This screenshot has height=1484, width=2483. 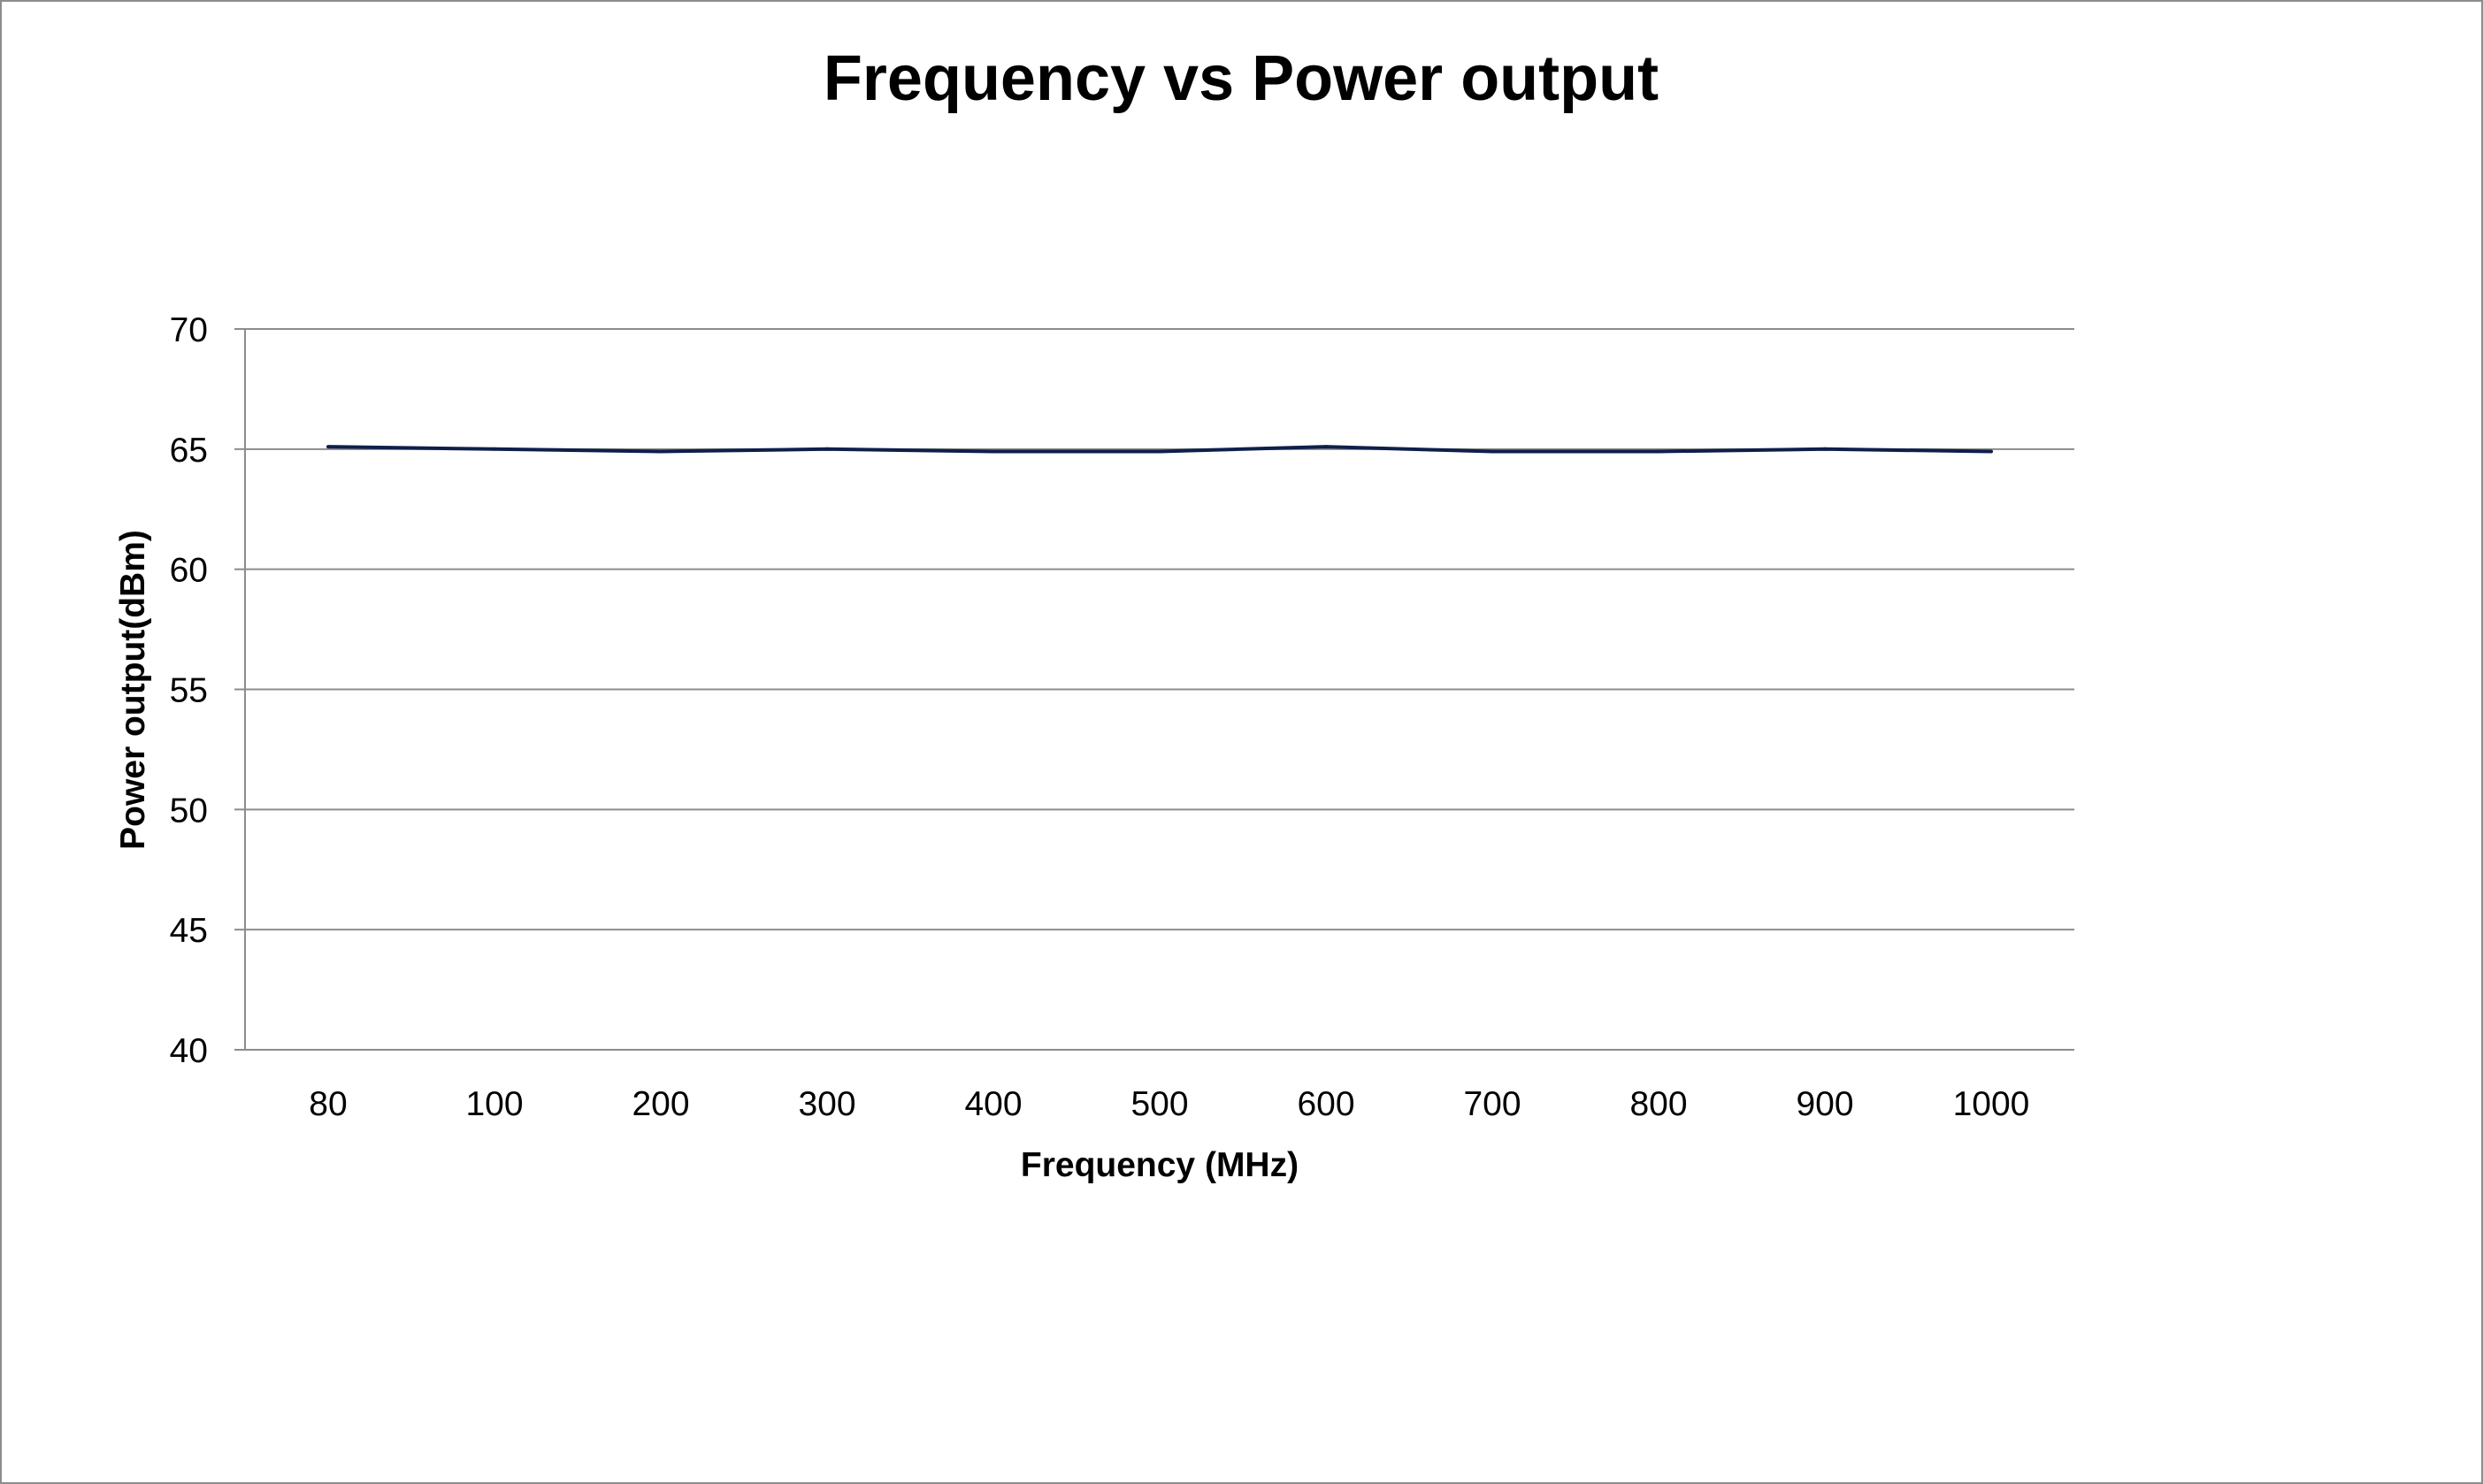 I want to click on x-tick-label: 800, so click(x=1658, y=1104).